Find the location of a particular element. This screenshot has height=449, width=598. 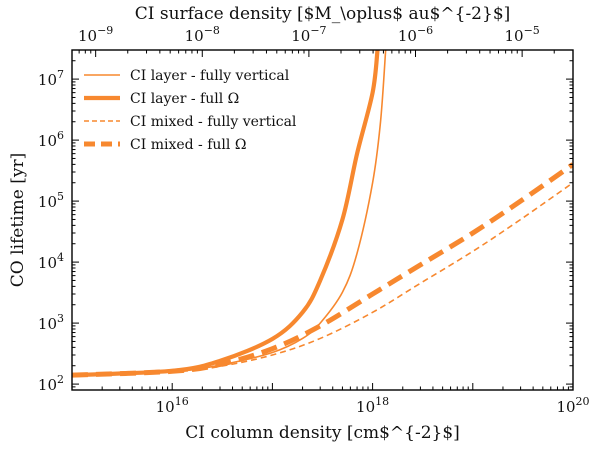

x-tick-label-1: 1016 is located at coordinates (172, 405).